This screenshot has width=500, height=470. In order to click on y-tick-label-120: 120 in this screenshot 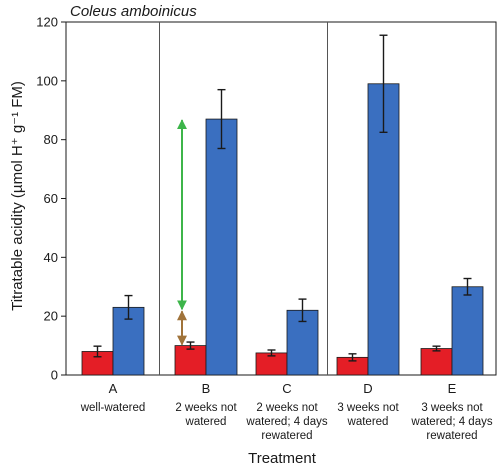, I will do `click(47, 22)`.